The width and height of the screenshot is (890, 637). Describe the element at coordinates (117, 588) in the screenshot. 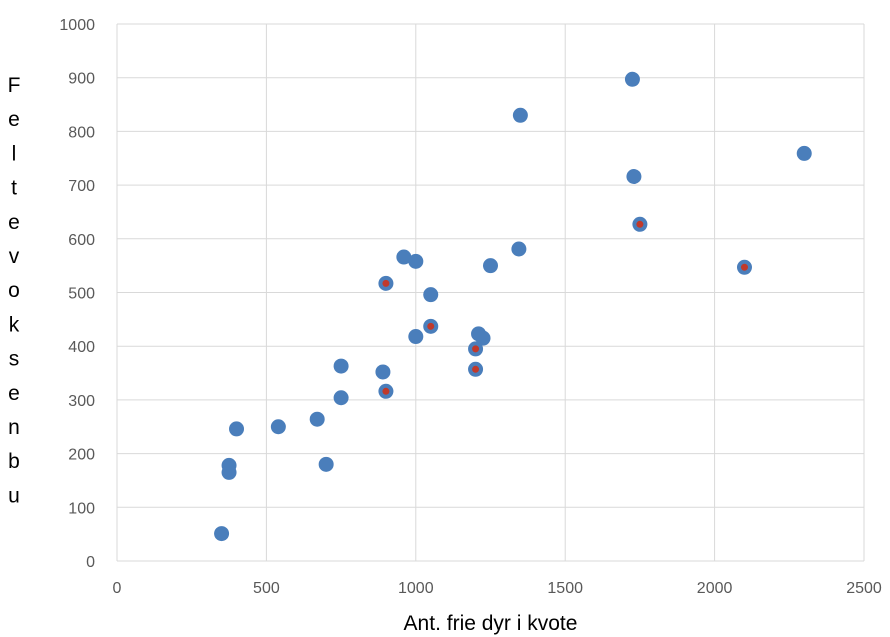

I see `x-tick-label: 0` at that location.